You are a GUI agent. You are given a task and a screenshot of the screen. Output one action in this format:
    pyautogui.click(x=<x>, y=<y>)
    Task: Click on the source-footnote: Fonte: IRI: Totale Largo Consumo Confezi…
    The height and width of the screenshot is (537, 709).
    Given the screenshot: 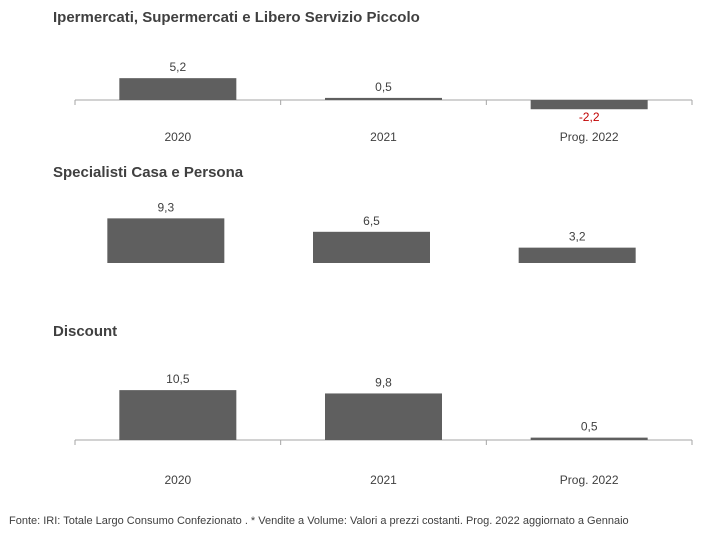 What is the action you would take?
    pyautogui.click(x=319, y=521)
    